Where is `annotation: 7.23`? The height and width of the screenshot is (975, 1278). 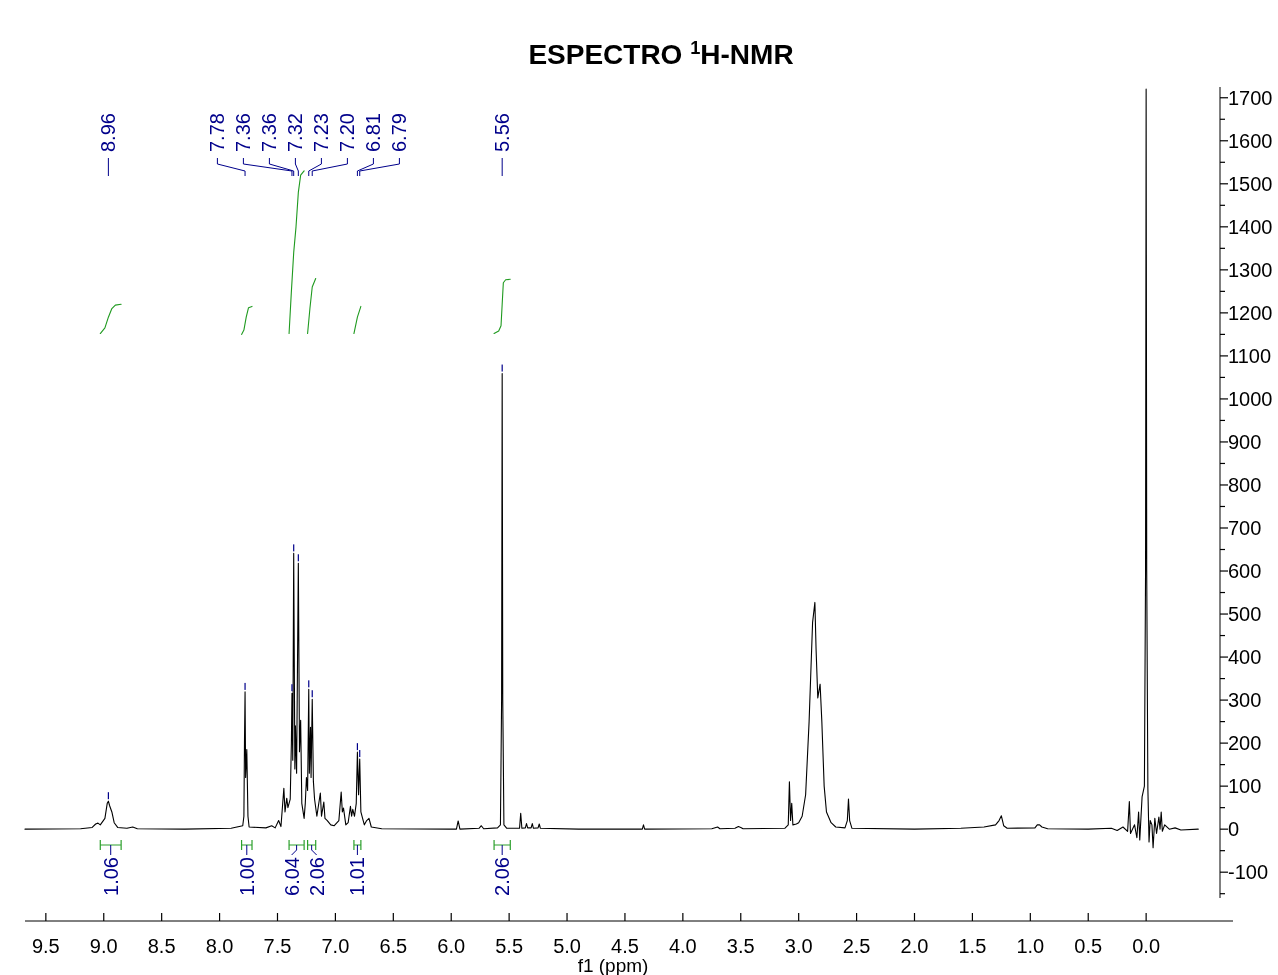
annotation: 7.23 is located at coordinates (321, 132).